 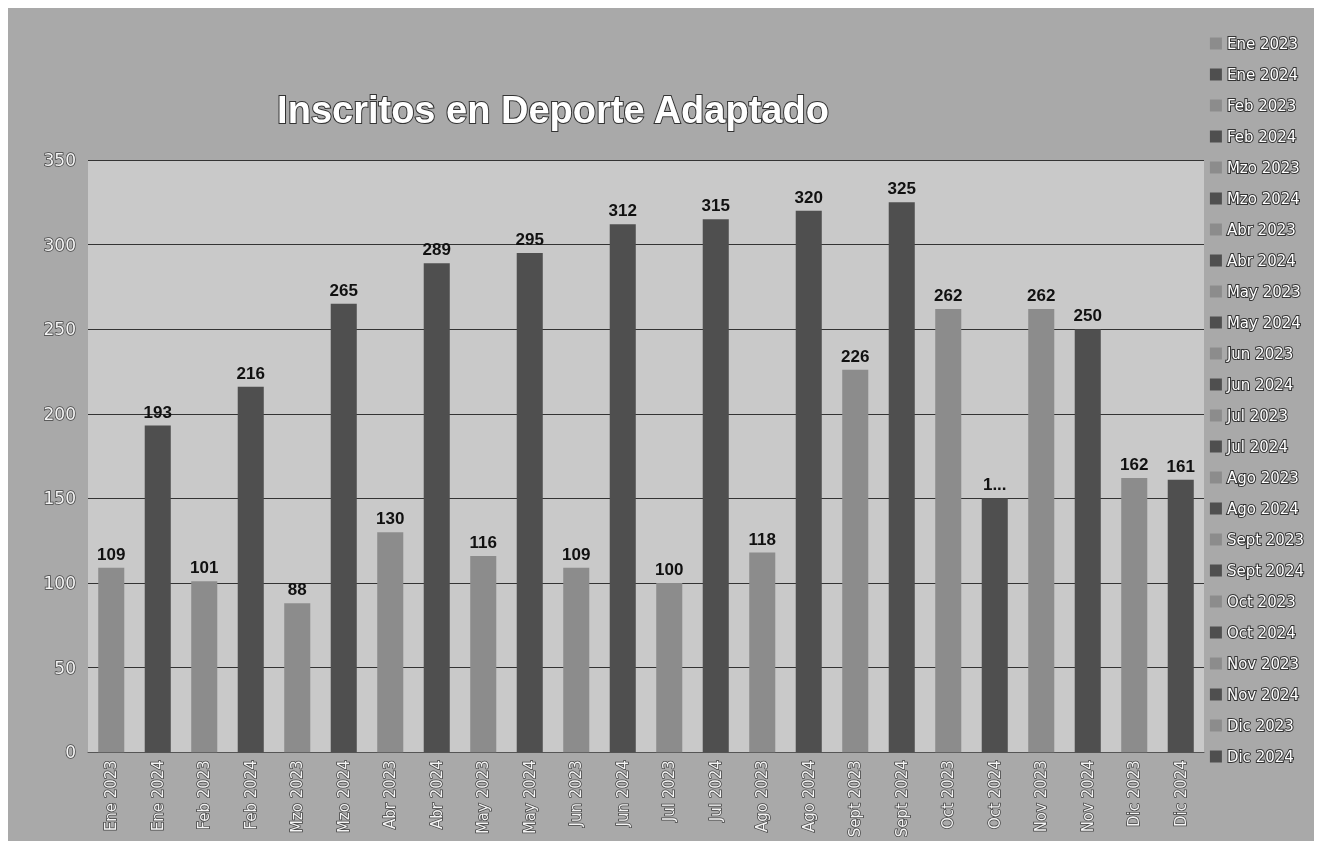 I want to click on legend-label: May 2024, so click(x=1263, y=322).